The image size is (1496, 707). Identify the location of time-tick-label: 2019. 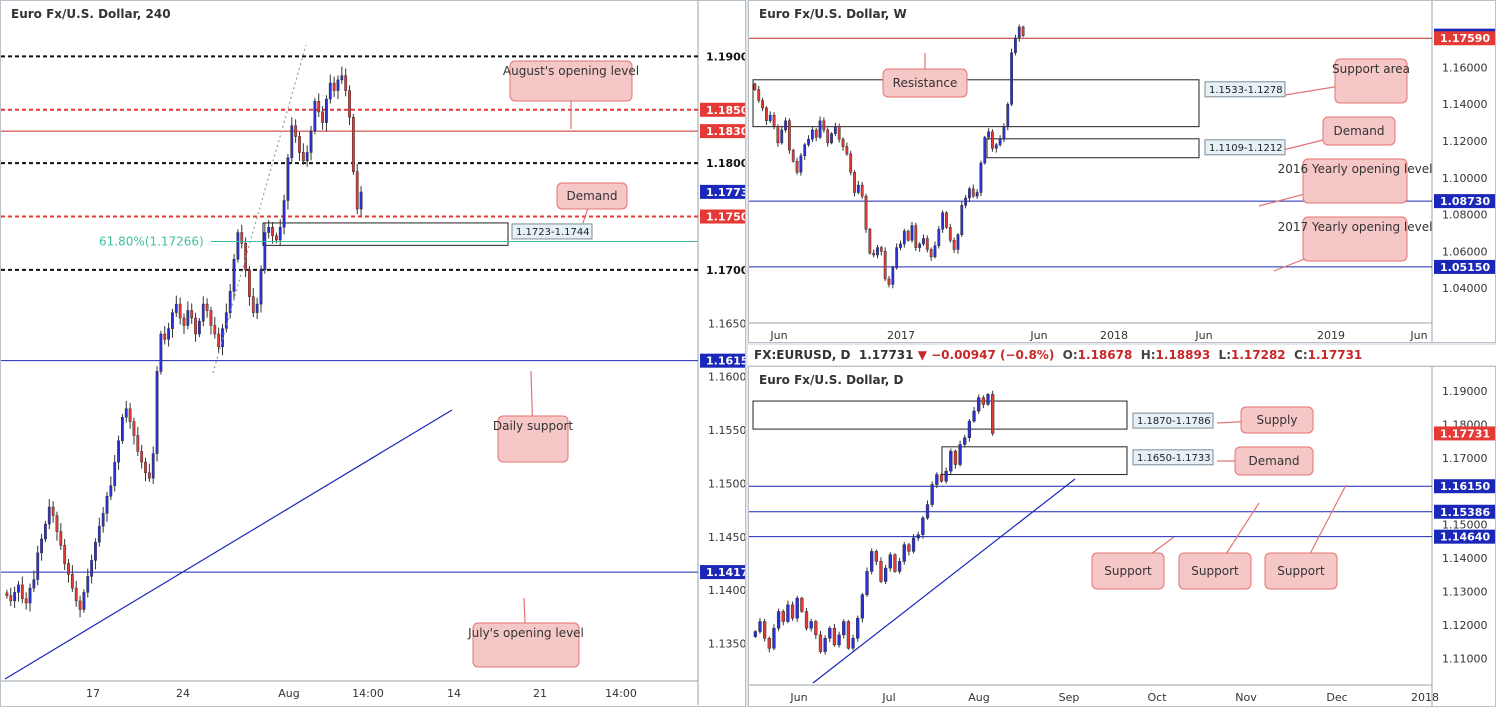
(1331, 335).